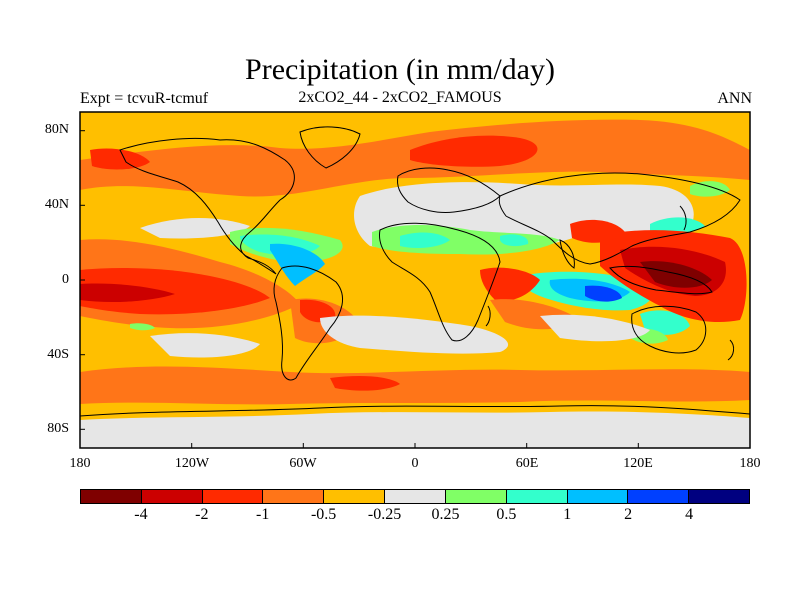  I want to click on field-sindian-neutral, so click(595, 328).